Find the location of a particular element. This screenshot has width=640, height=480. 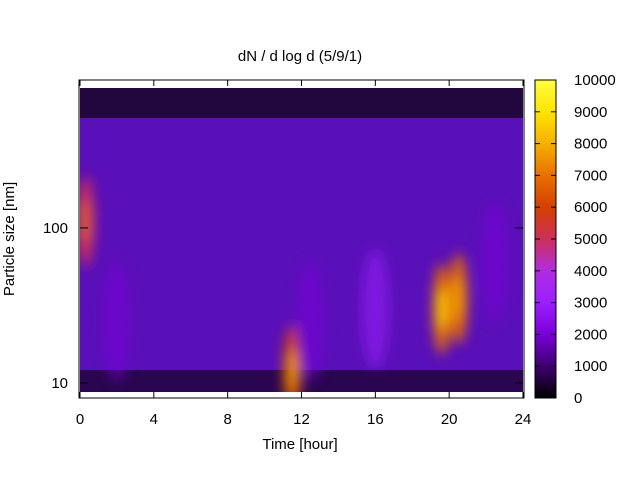

x-tick-label: 12 is located at coordinates (301, 419).